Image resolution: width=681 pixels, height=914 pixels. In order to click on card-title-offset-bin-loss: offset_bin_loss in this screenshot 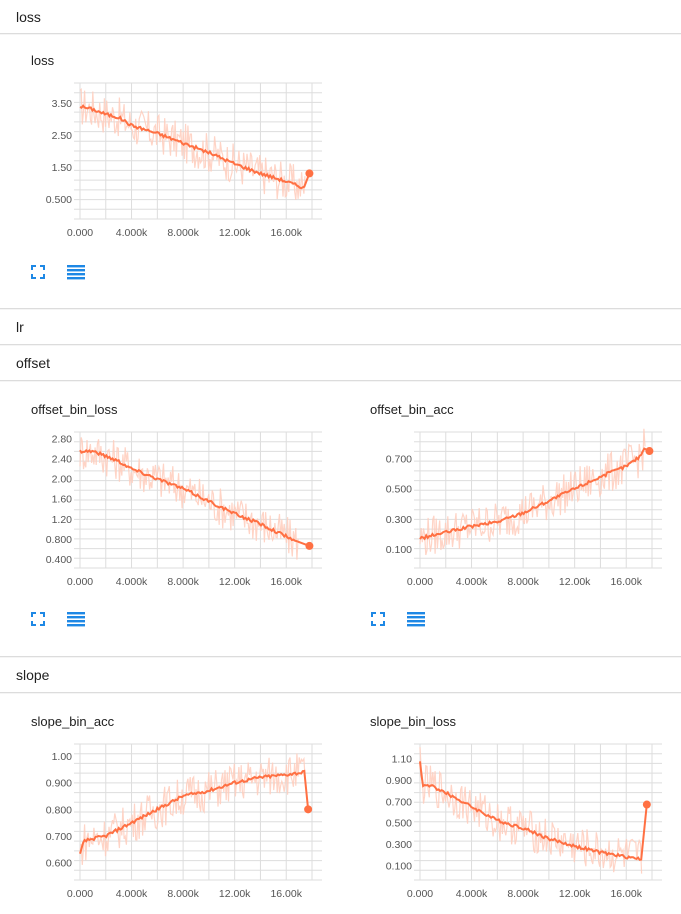, I will do `click(74, 409)`.